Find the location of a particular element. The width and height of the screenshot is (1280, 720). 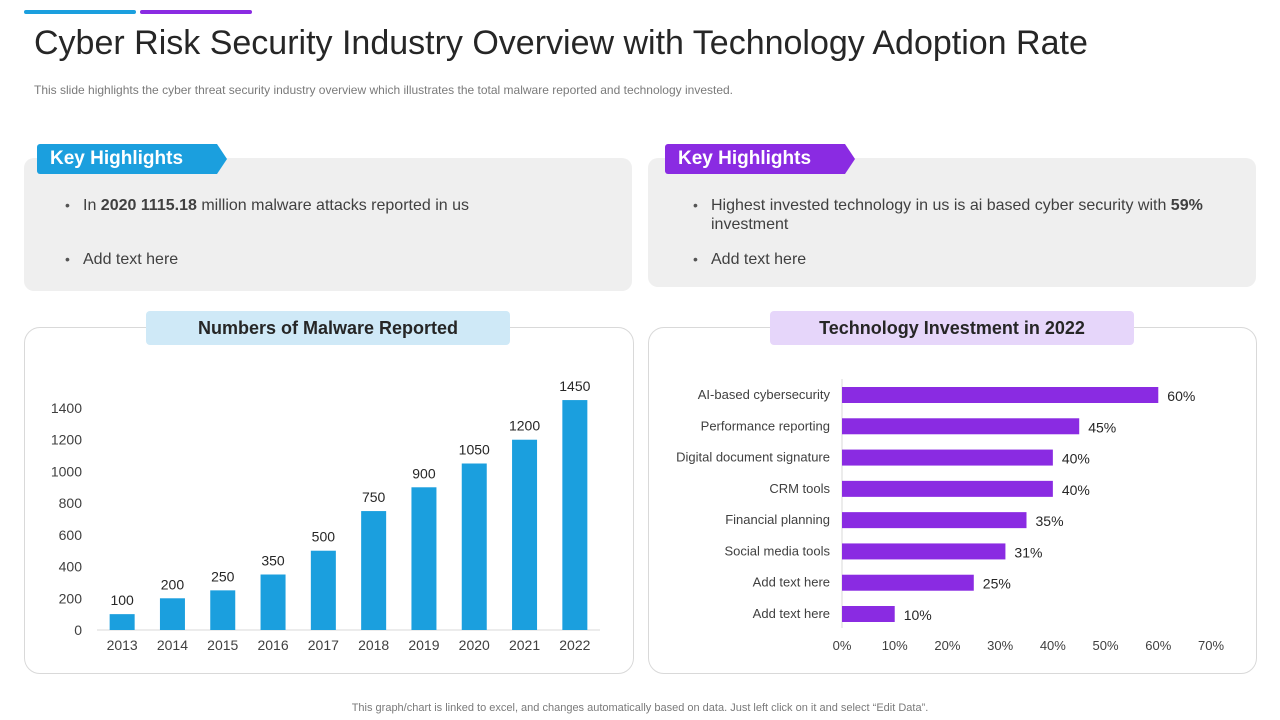

bar-value-label: 900 is located at coordinates (424, 473).